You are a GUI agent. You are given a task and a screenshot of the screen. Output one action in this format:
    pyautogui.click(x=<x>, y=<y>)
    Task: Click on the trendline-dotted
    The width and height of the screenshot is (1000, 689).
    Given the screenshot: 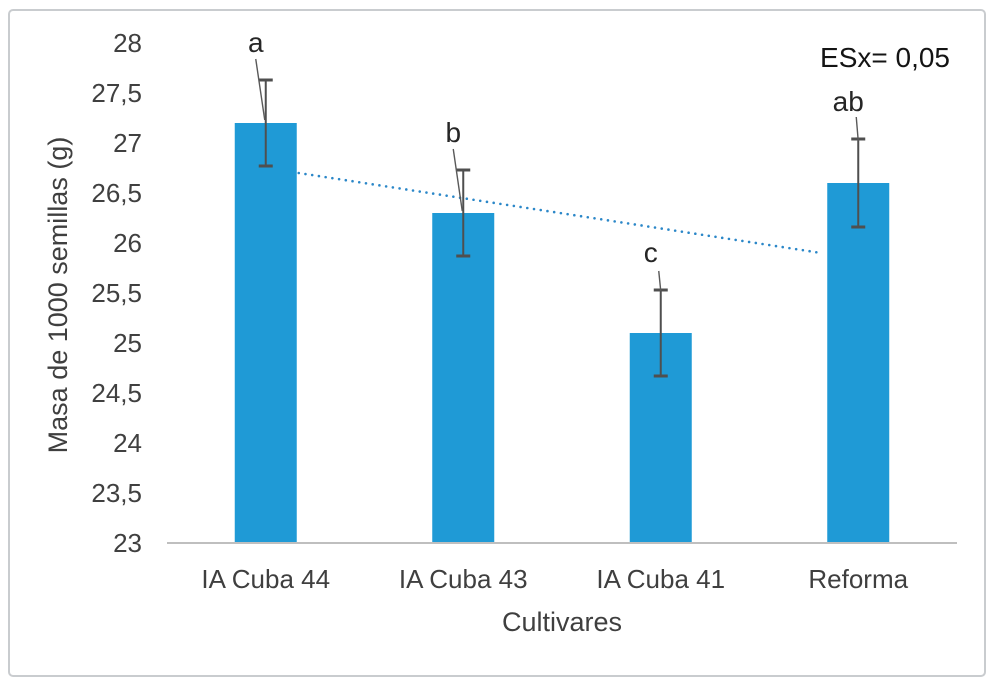 What is the action you would take?
    pyautogui.click(x=560, y=213)
    